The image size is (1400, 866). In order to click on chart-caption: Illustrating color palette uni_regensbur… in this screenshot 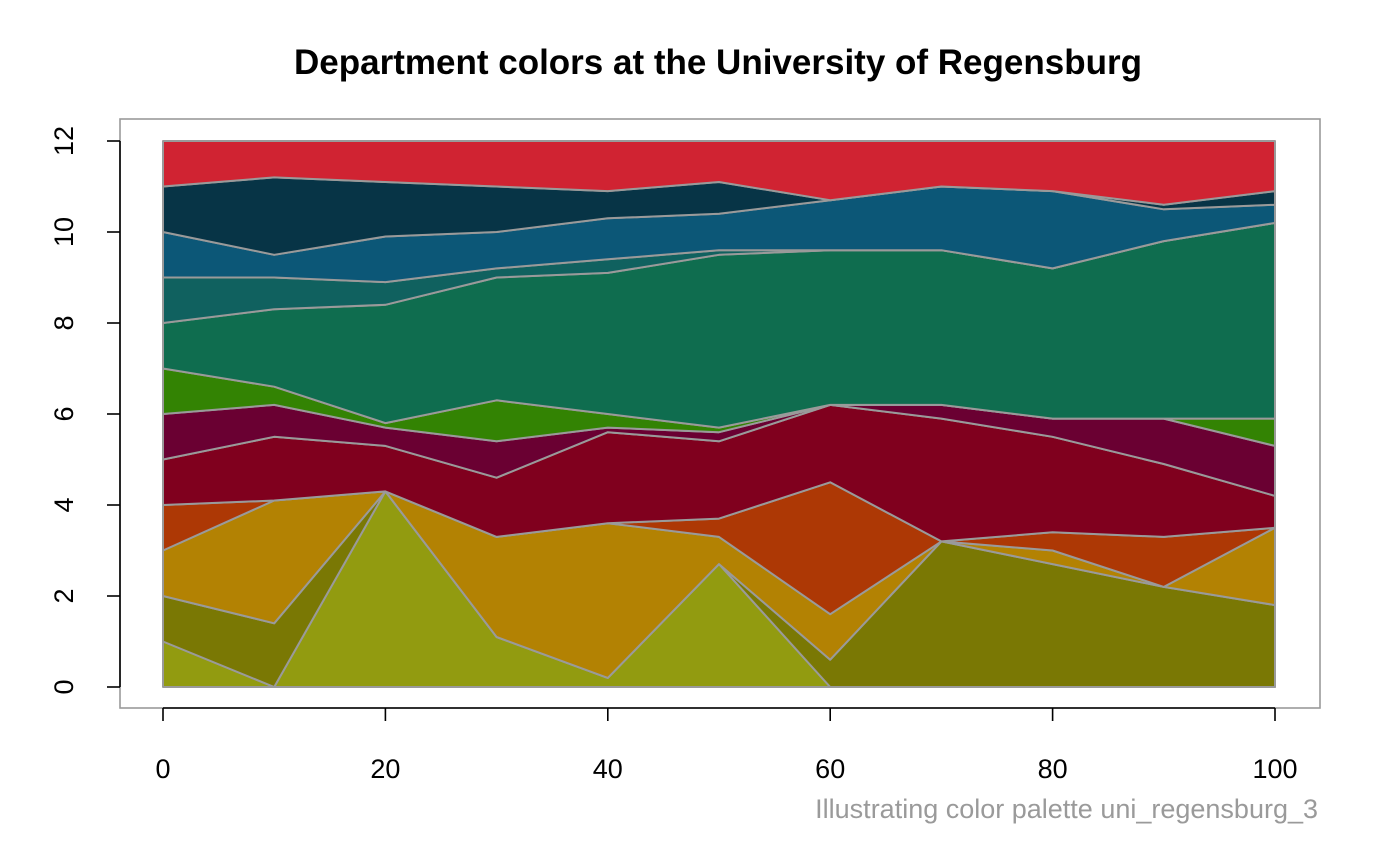, I will do `click(1066, 809)`.